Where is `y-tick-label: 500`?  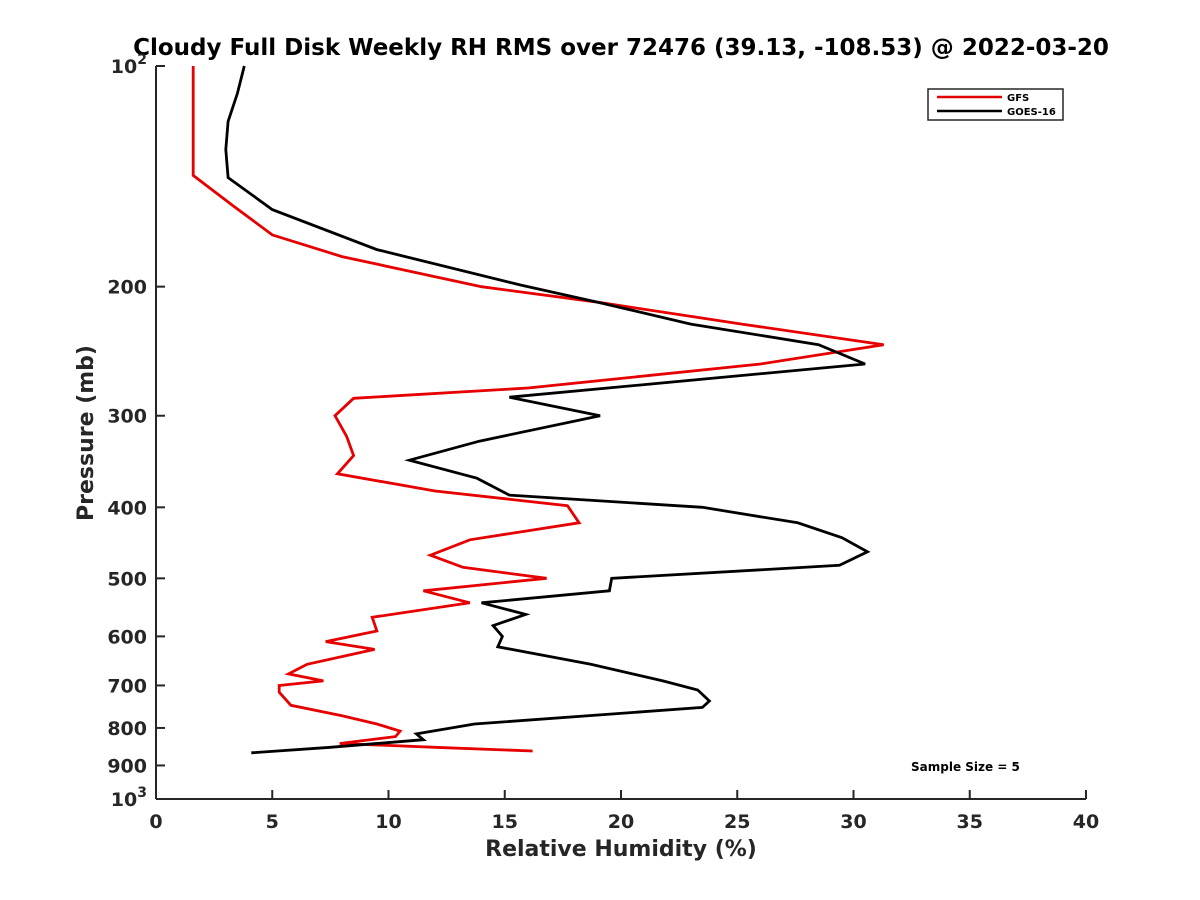
y-tick-label: 500 is located at coordinates (127, 579).